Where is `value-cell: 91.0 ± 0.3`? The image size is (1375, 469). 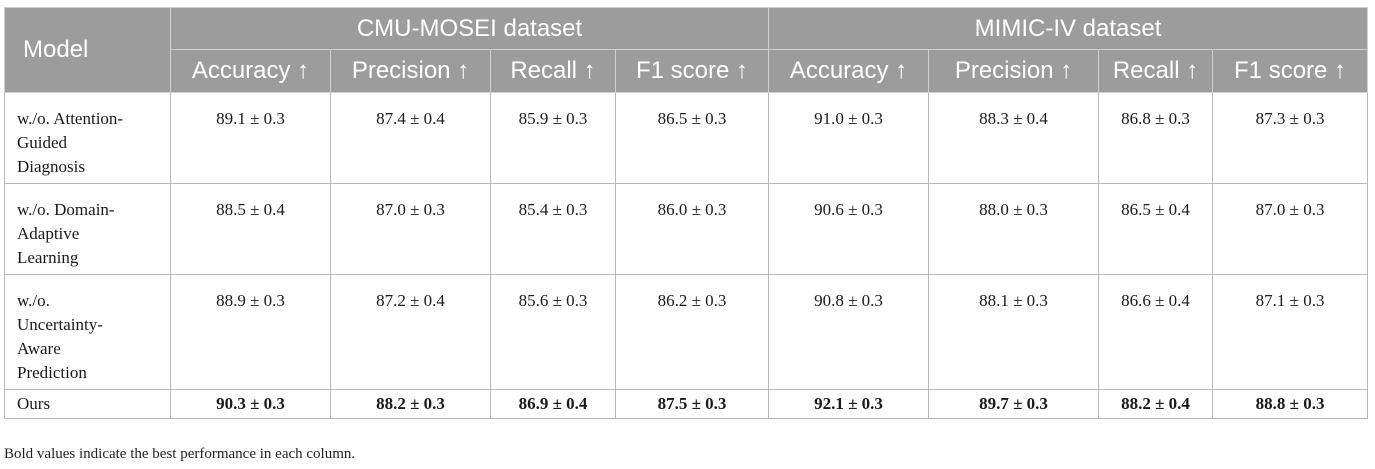 value-cell: 91.0 ± 0.3 is located at coordinates (849, 138).